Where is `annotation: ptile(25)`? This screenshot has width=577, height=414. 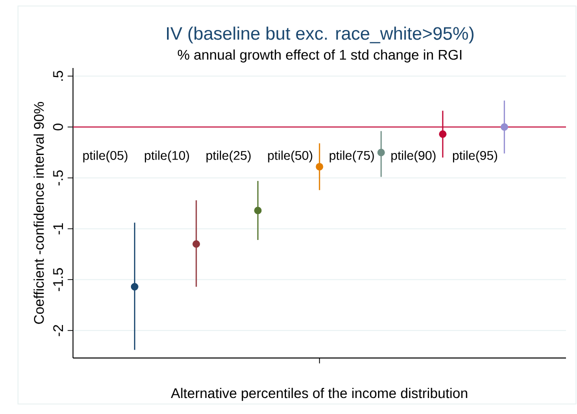 annotation: ptile(25) is located at coordinates (228, 156).